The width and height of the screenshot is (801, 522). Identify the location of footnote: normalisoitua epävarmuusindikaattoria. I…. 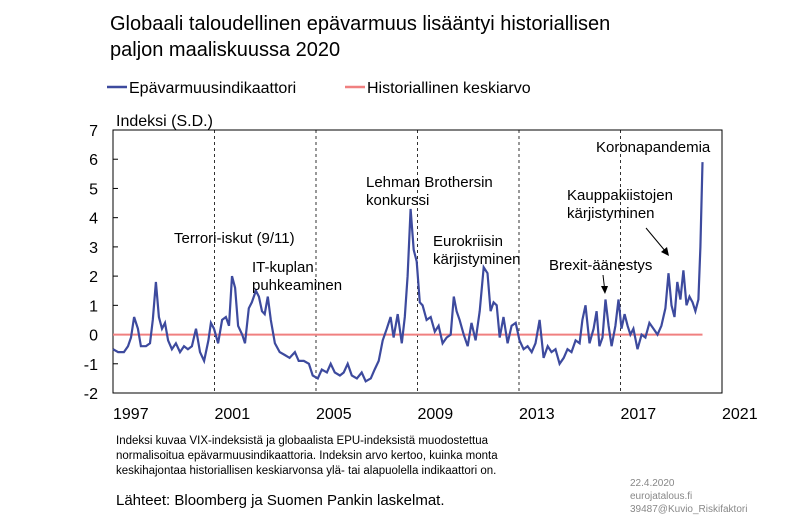
(307, 456).